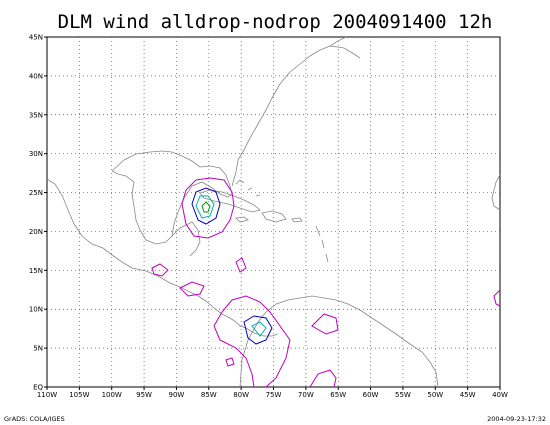  What do you see at coordinates (230, 362) in the screenshot?
I see `contour-magenta-pacific` at bounding box center [230, 362].